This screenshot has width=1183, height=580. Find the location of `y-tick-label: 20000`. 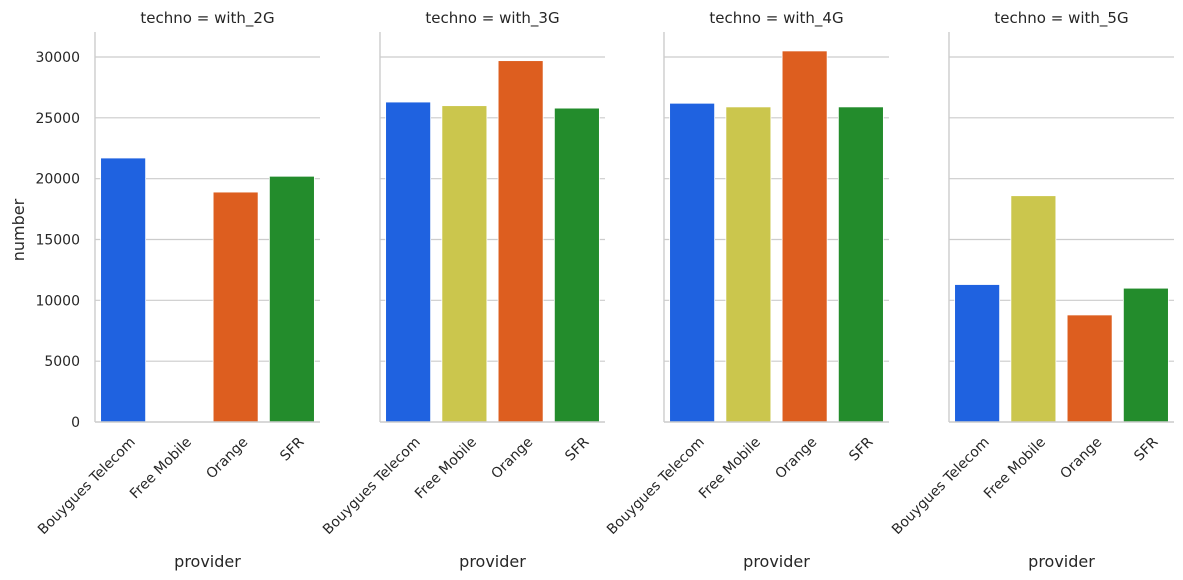

y-tick-label: 20000 is located at coordinates (57, 180).